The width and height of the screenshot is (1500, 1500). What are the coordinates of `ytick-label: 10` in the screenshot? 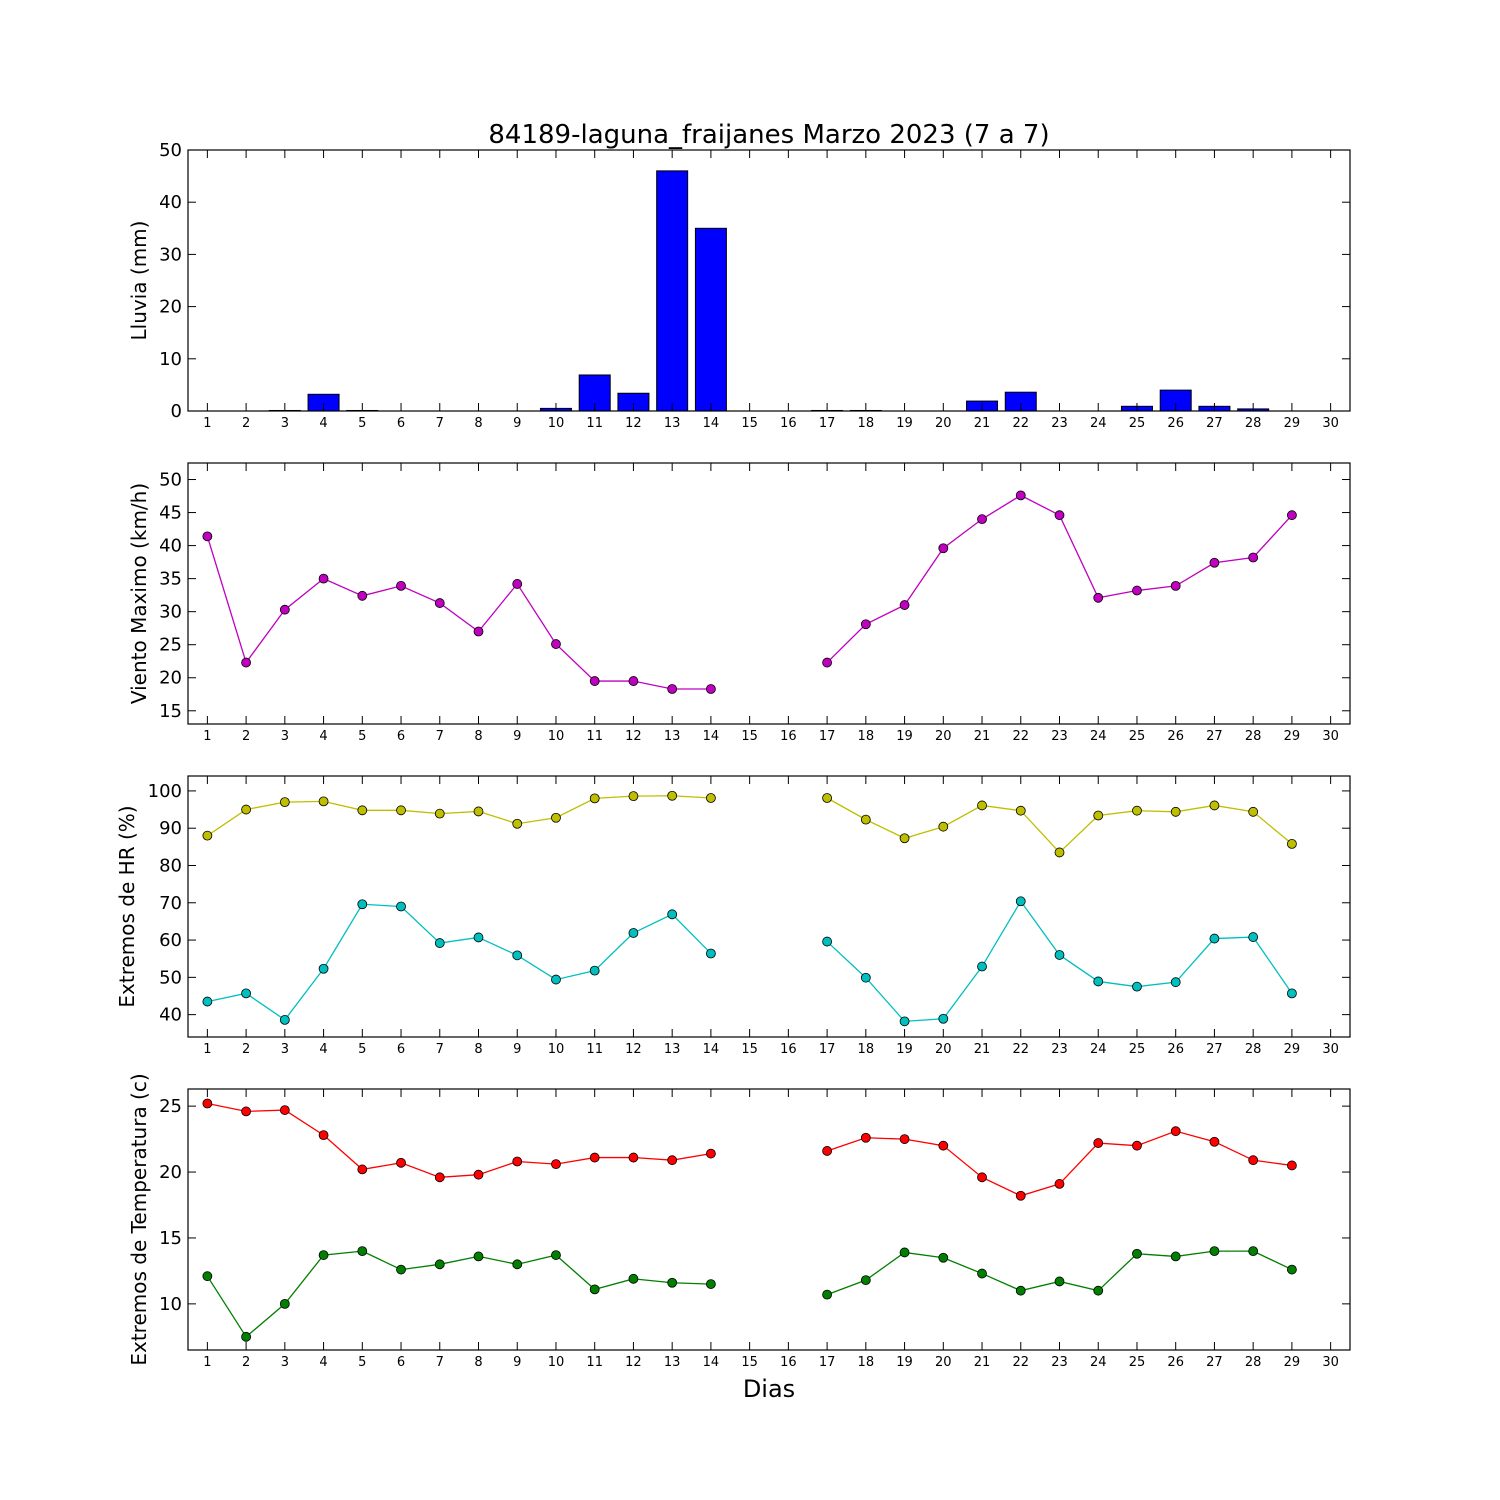 It's located at (170, 1304).